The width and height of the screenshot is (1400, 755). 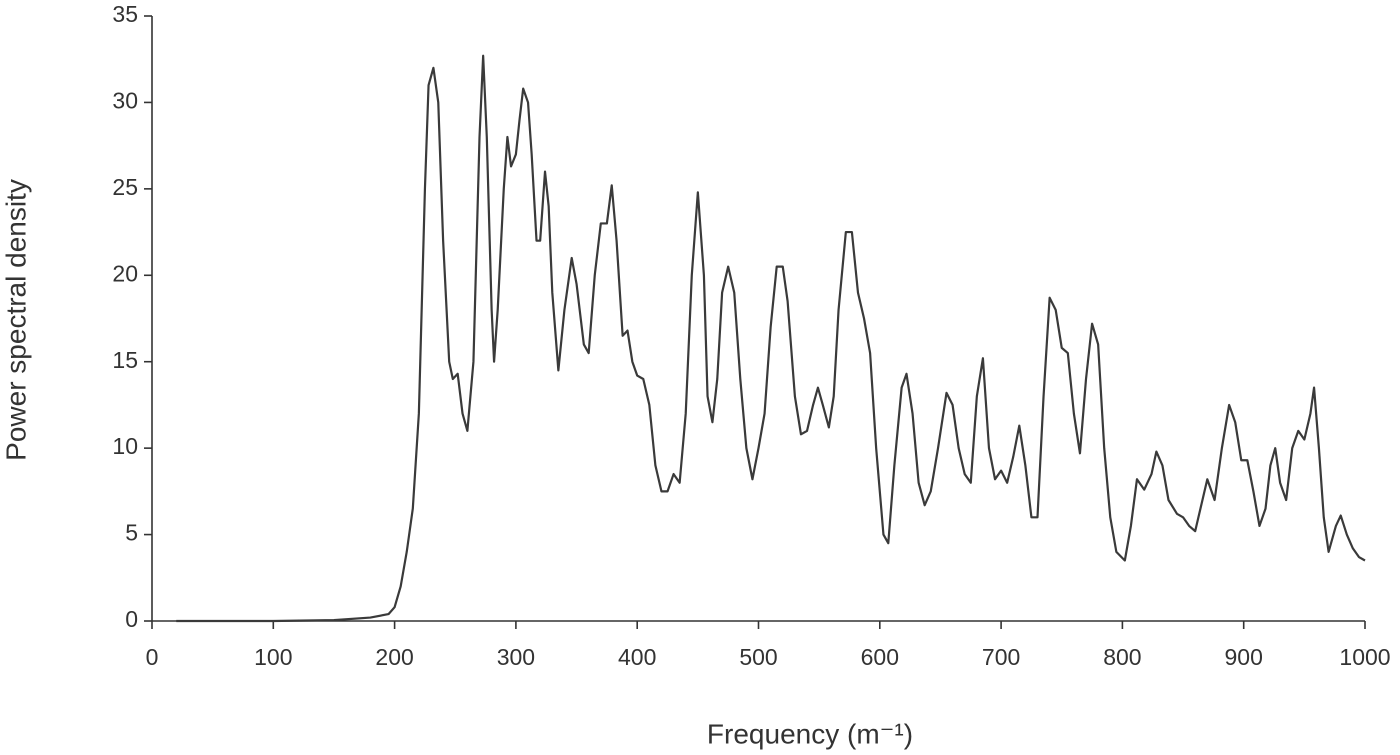 I want to click on y-tick-label: 5, so click(x=131, y=533).